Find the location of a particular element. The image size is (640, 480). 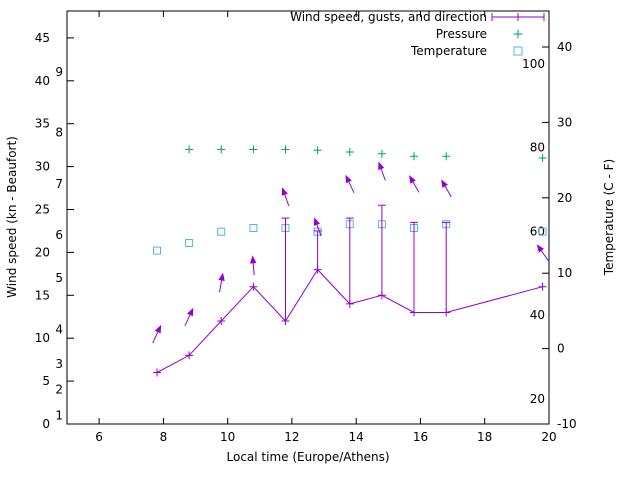

legend-sample-temperature-square-icon is located at coordinates (518, 51).